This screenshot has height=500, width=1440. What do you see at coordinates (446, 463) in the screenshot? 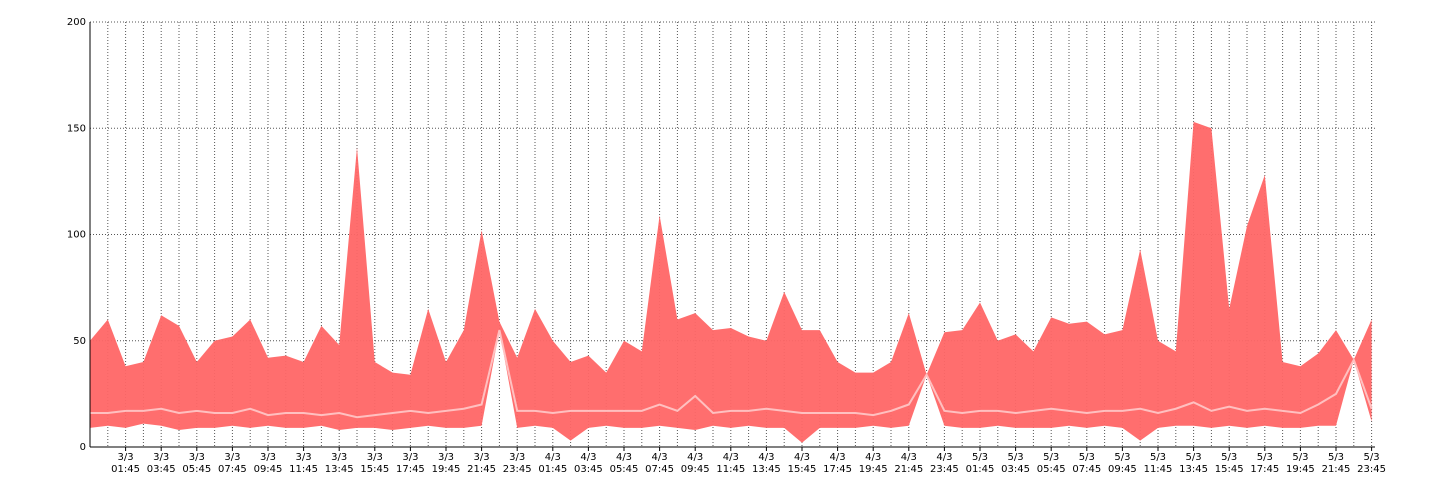
I see `x-tick-label: 3/3 19:45` at bounding box center [446, 463].